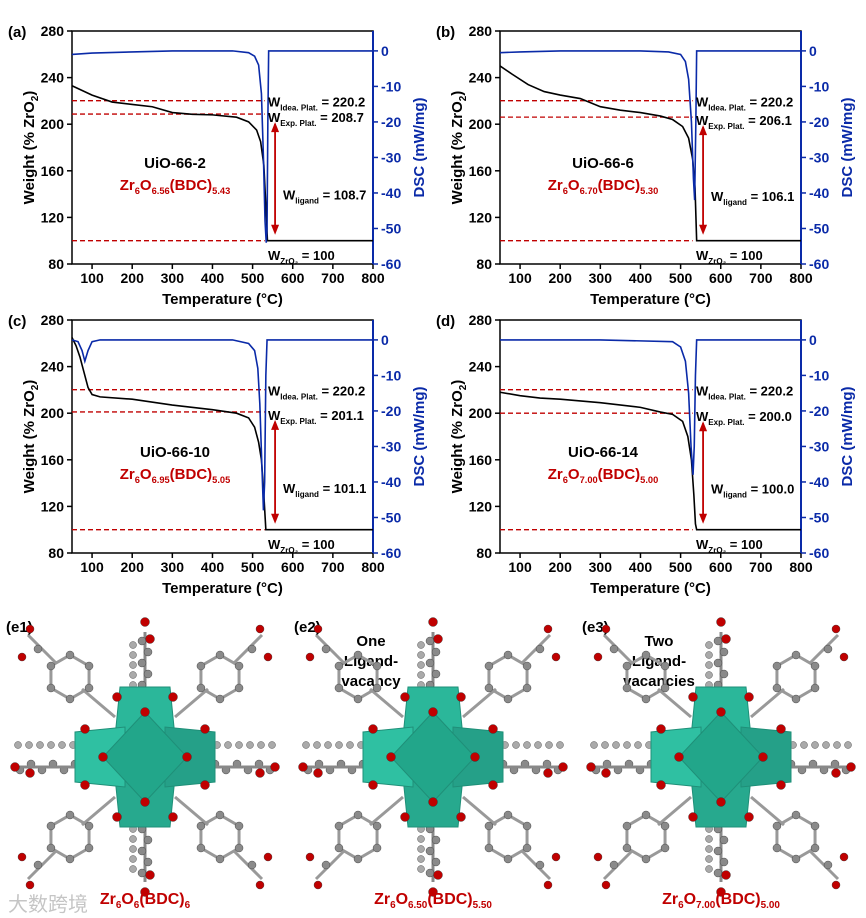 The height and width of the screenshot is (918, 866). Describe the element at coordinates (391, 517) in the screenshot. I see `y2-tick-label: -50` at that location.